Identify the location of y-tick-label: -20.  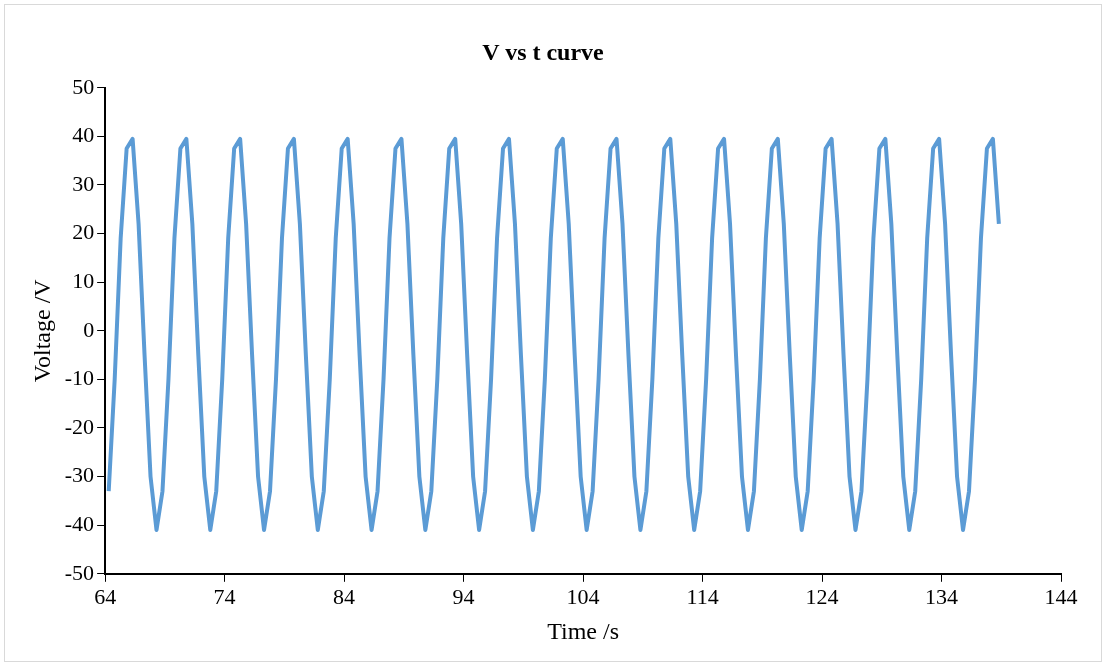
(79, 426).